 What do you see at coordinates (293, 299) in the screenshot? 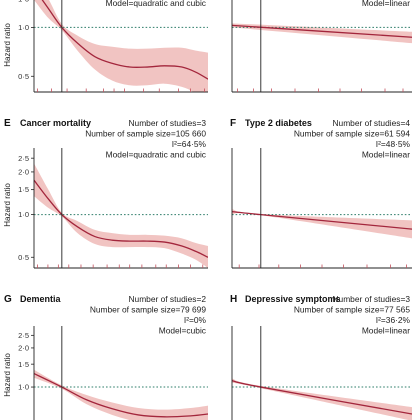
I see `panel-title: Depressive symptoms` at bounding box center [293, 299].